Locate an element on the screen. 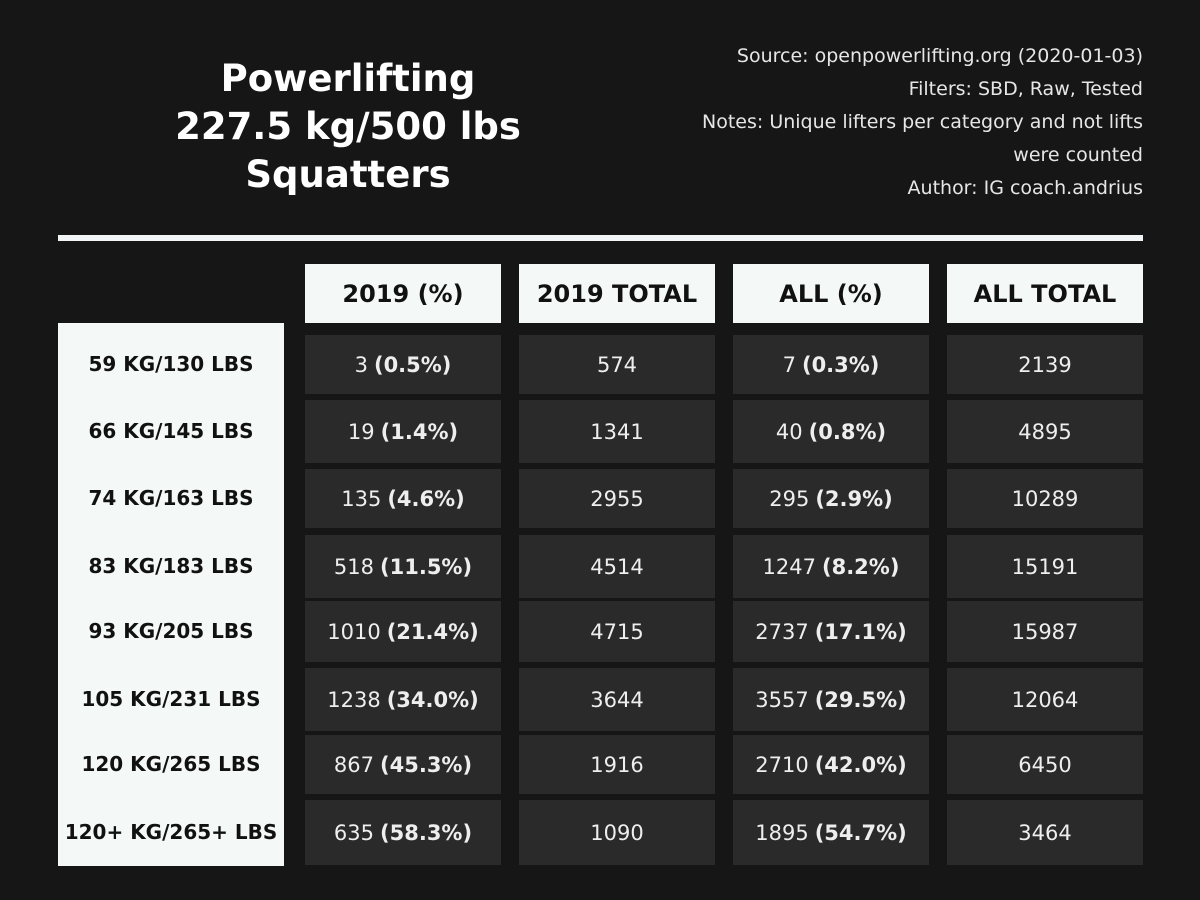 This screenshot has height=900, width=1200. table-cell-col-2019-pct: 518 (11.5%) is located at coordinates (403, 566).